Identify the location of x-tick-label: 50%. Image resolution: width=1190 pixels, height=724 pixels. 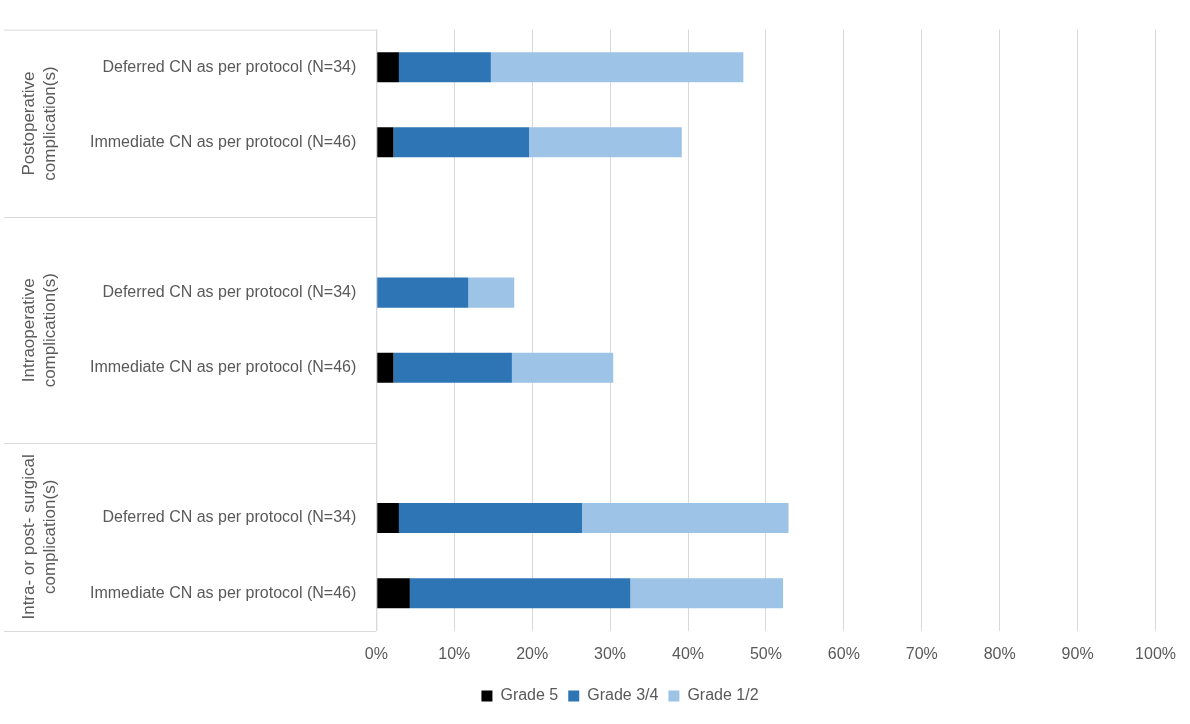
(765, 653).